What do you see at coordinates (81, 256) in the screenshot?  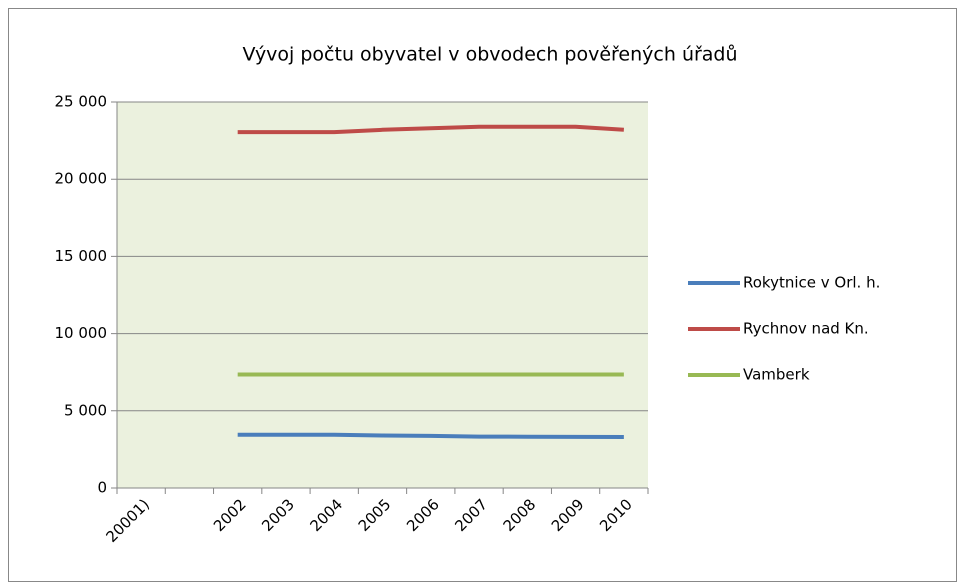 I see `y-tick-label: 15 000` at bounding box center [81, 256].